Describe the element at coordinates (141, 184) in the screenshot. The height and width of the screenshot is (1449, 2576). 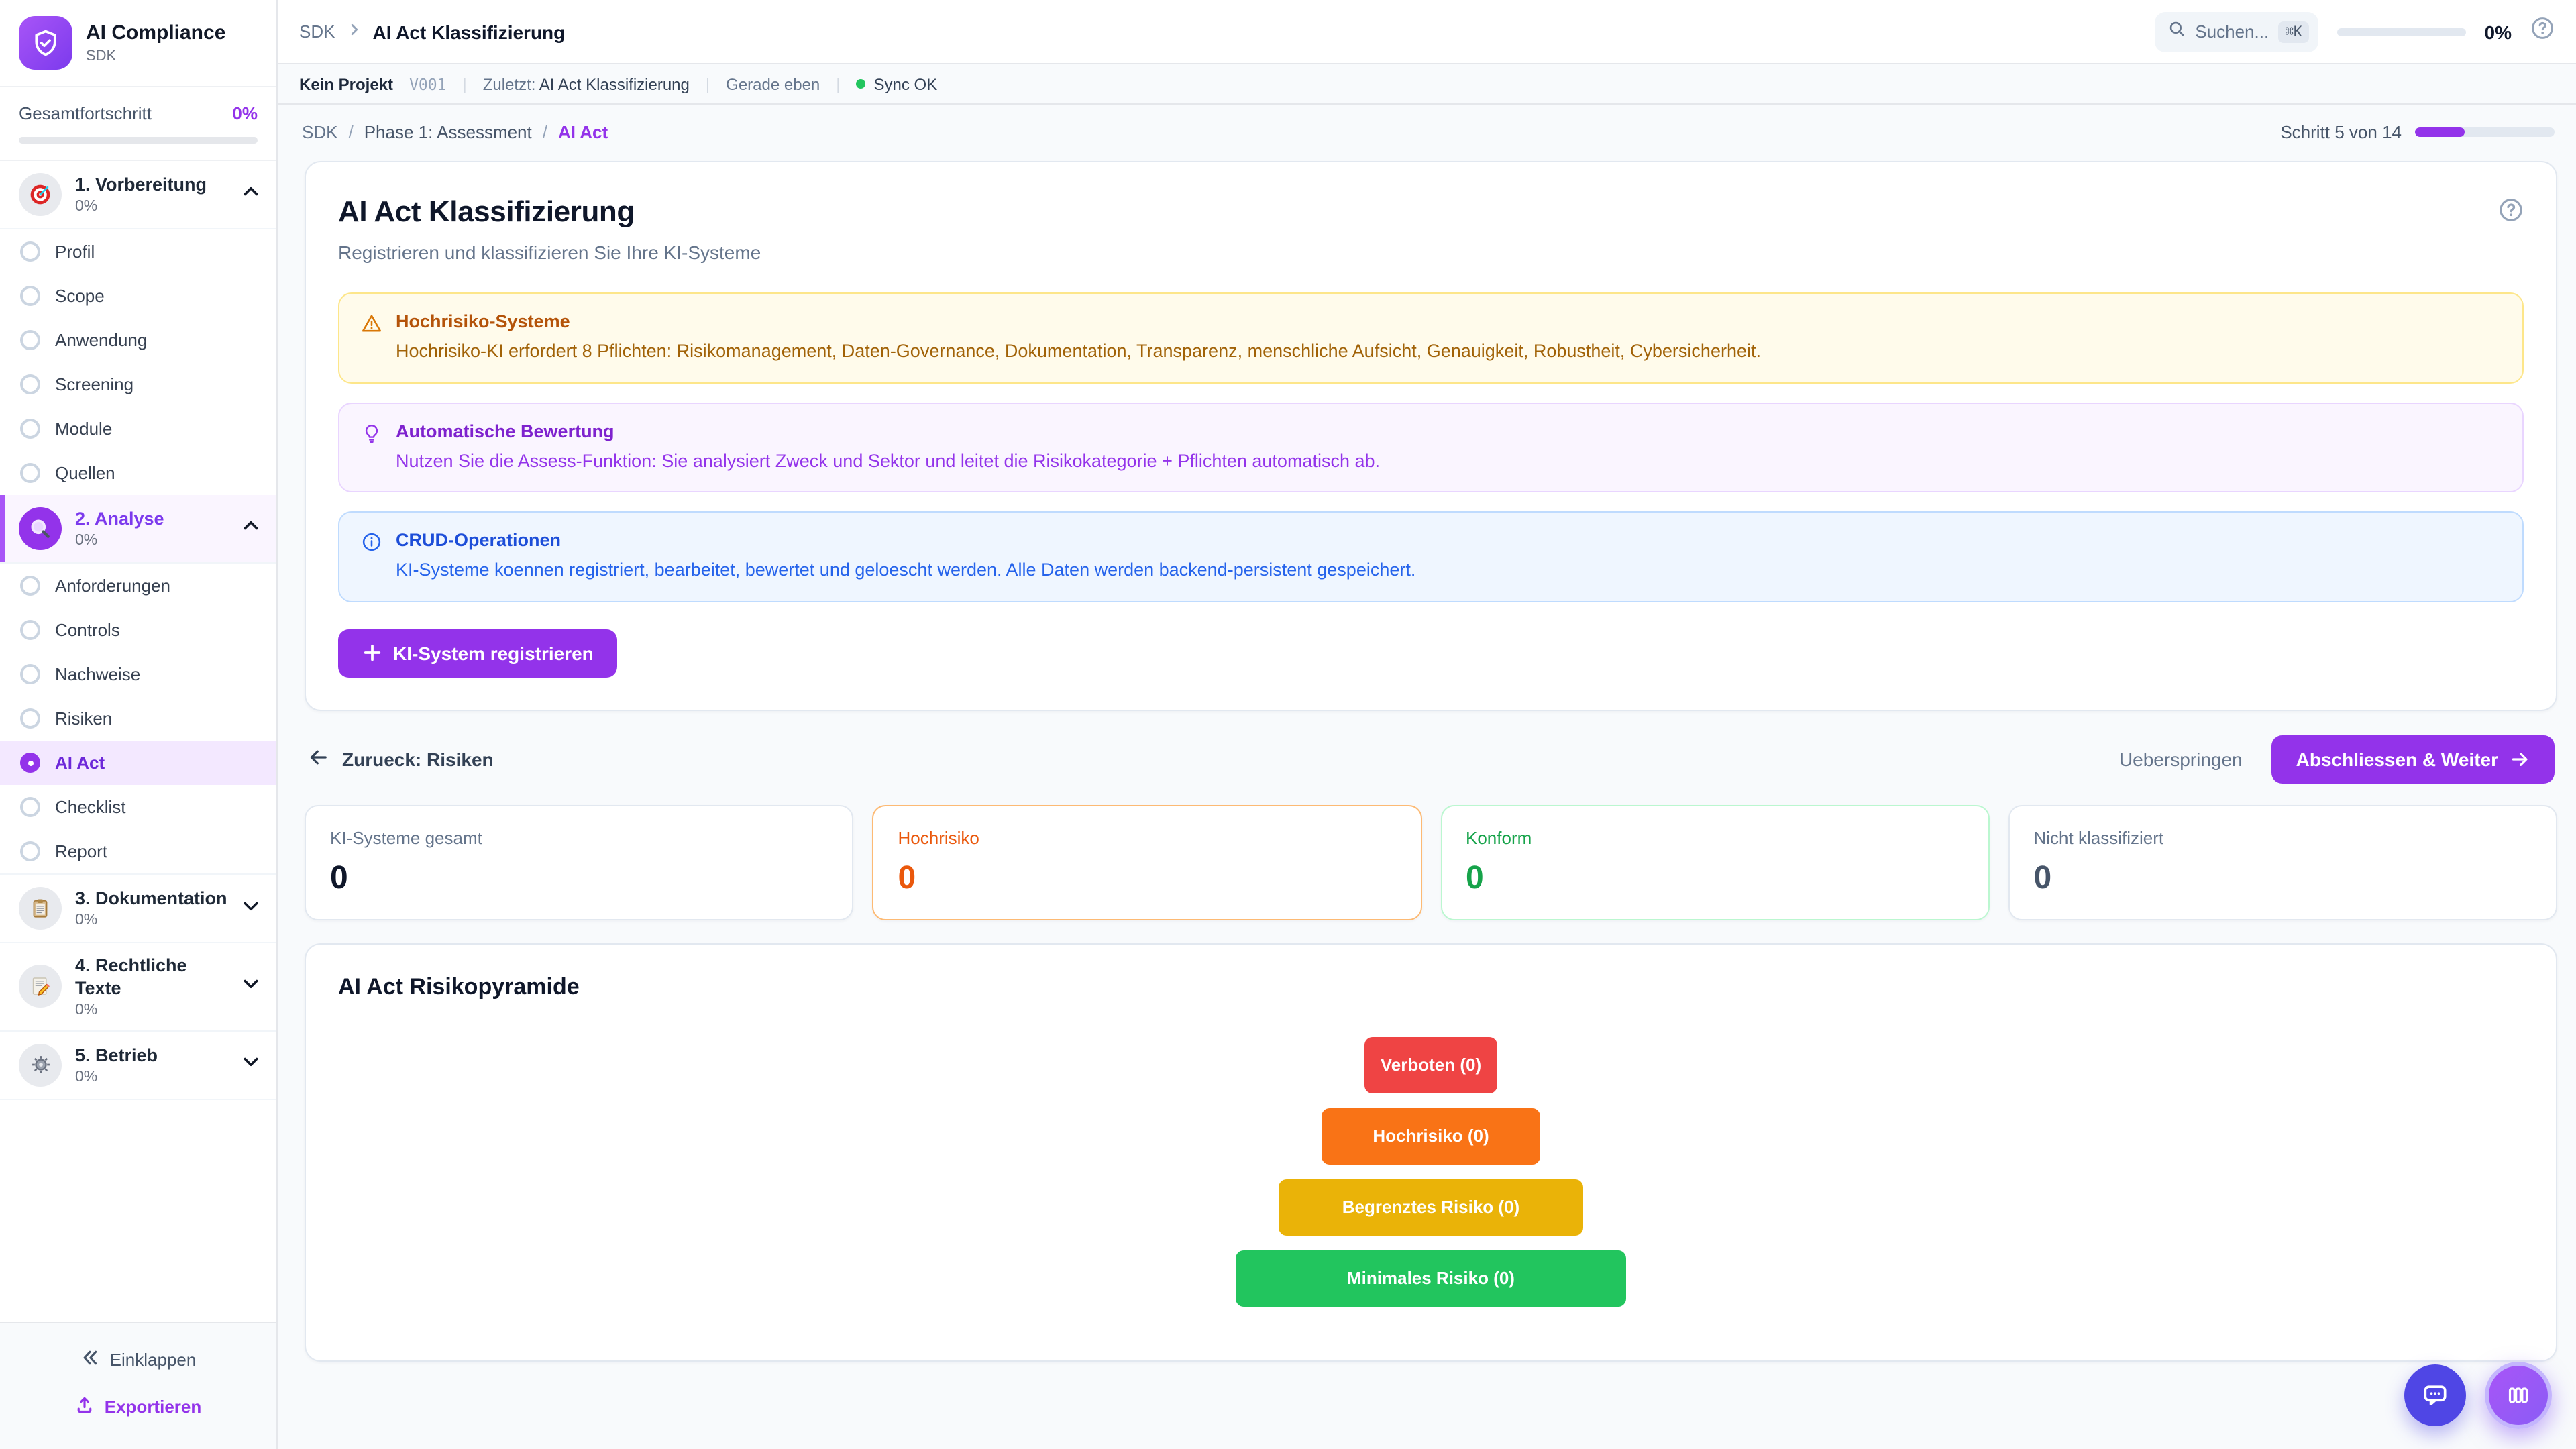
I see `section-label: 1. Vorbereitung` at that location.